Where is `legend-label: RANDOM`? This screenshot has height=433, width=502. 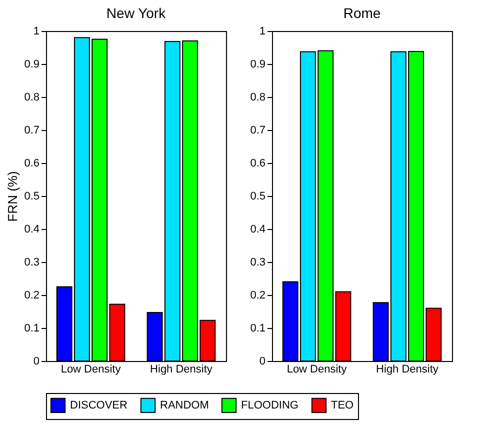 legend-label: RANDOM is located at coordinates (184, 405).